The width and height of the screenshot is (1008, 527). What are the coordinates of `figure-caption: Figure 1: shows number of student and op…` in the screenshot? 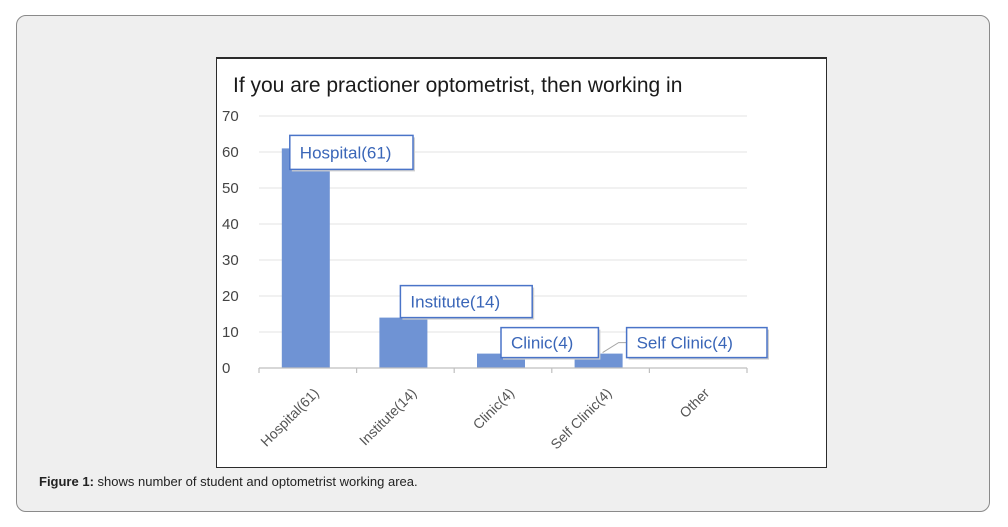 It's located at (228, 481).